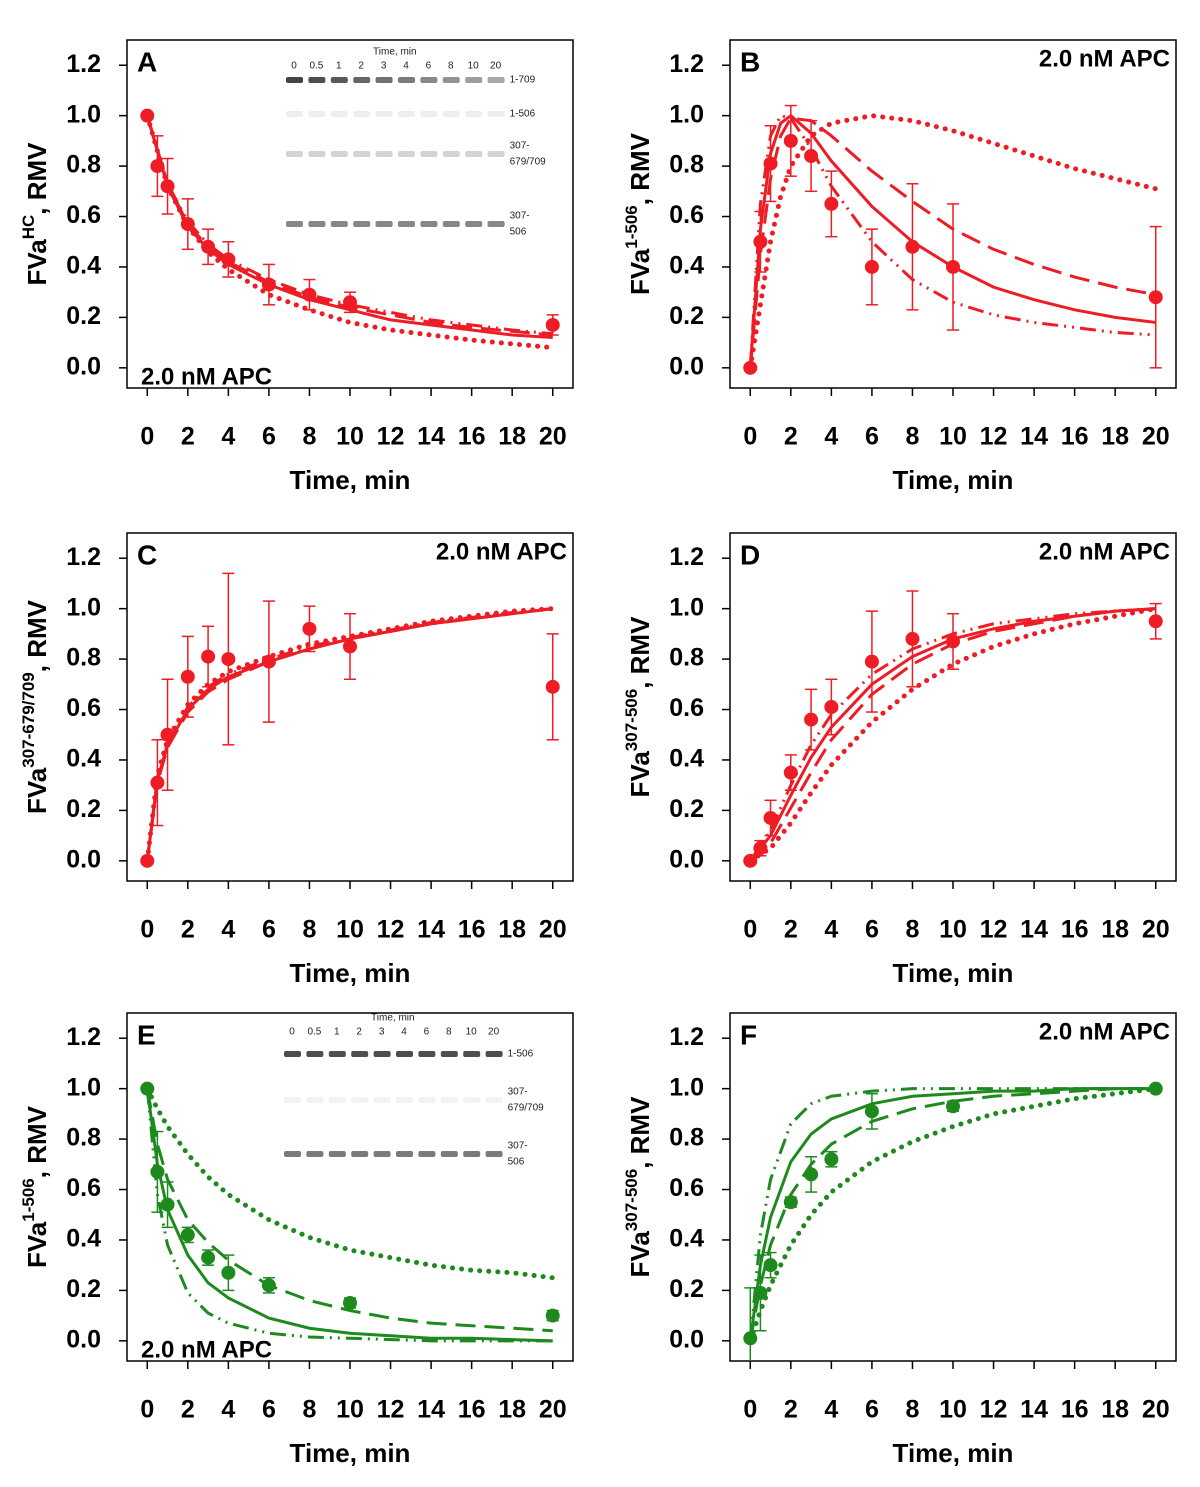 The width and height of the screenshot is (1200, 1487). What do you see at coordinates (521, 1054) in the screenshot?
I see `band-label: 1-506` at bounding box center [521, 1054].